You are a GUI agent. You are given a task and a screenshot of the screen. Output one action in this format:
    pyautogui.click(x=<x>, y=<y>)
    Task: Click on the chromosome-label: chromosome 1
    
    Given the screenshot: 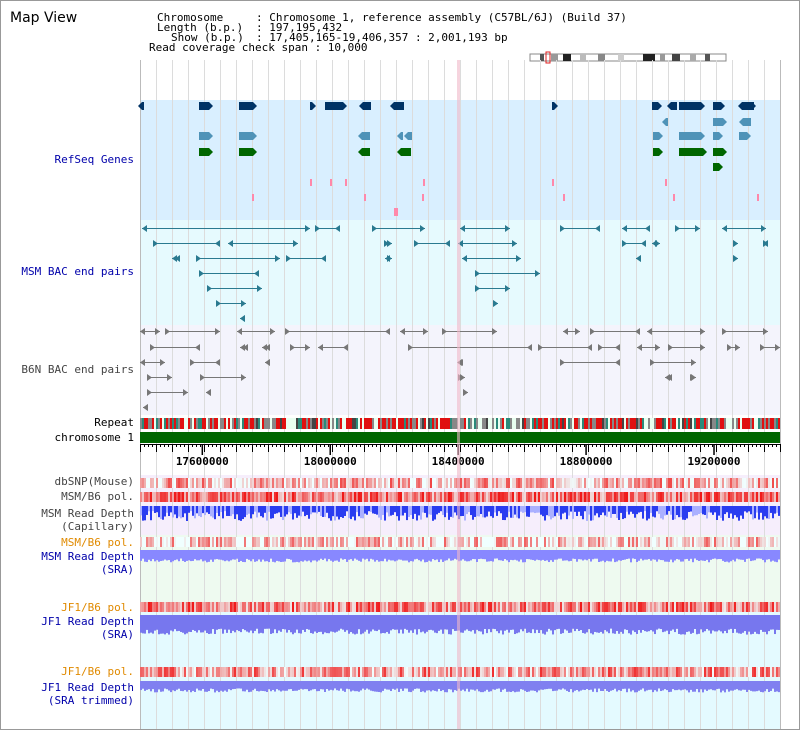 What is the action you would take?
    pyautogui.click(x=94, y=437)
    